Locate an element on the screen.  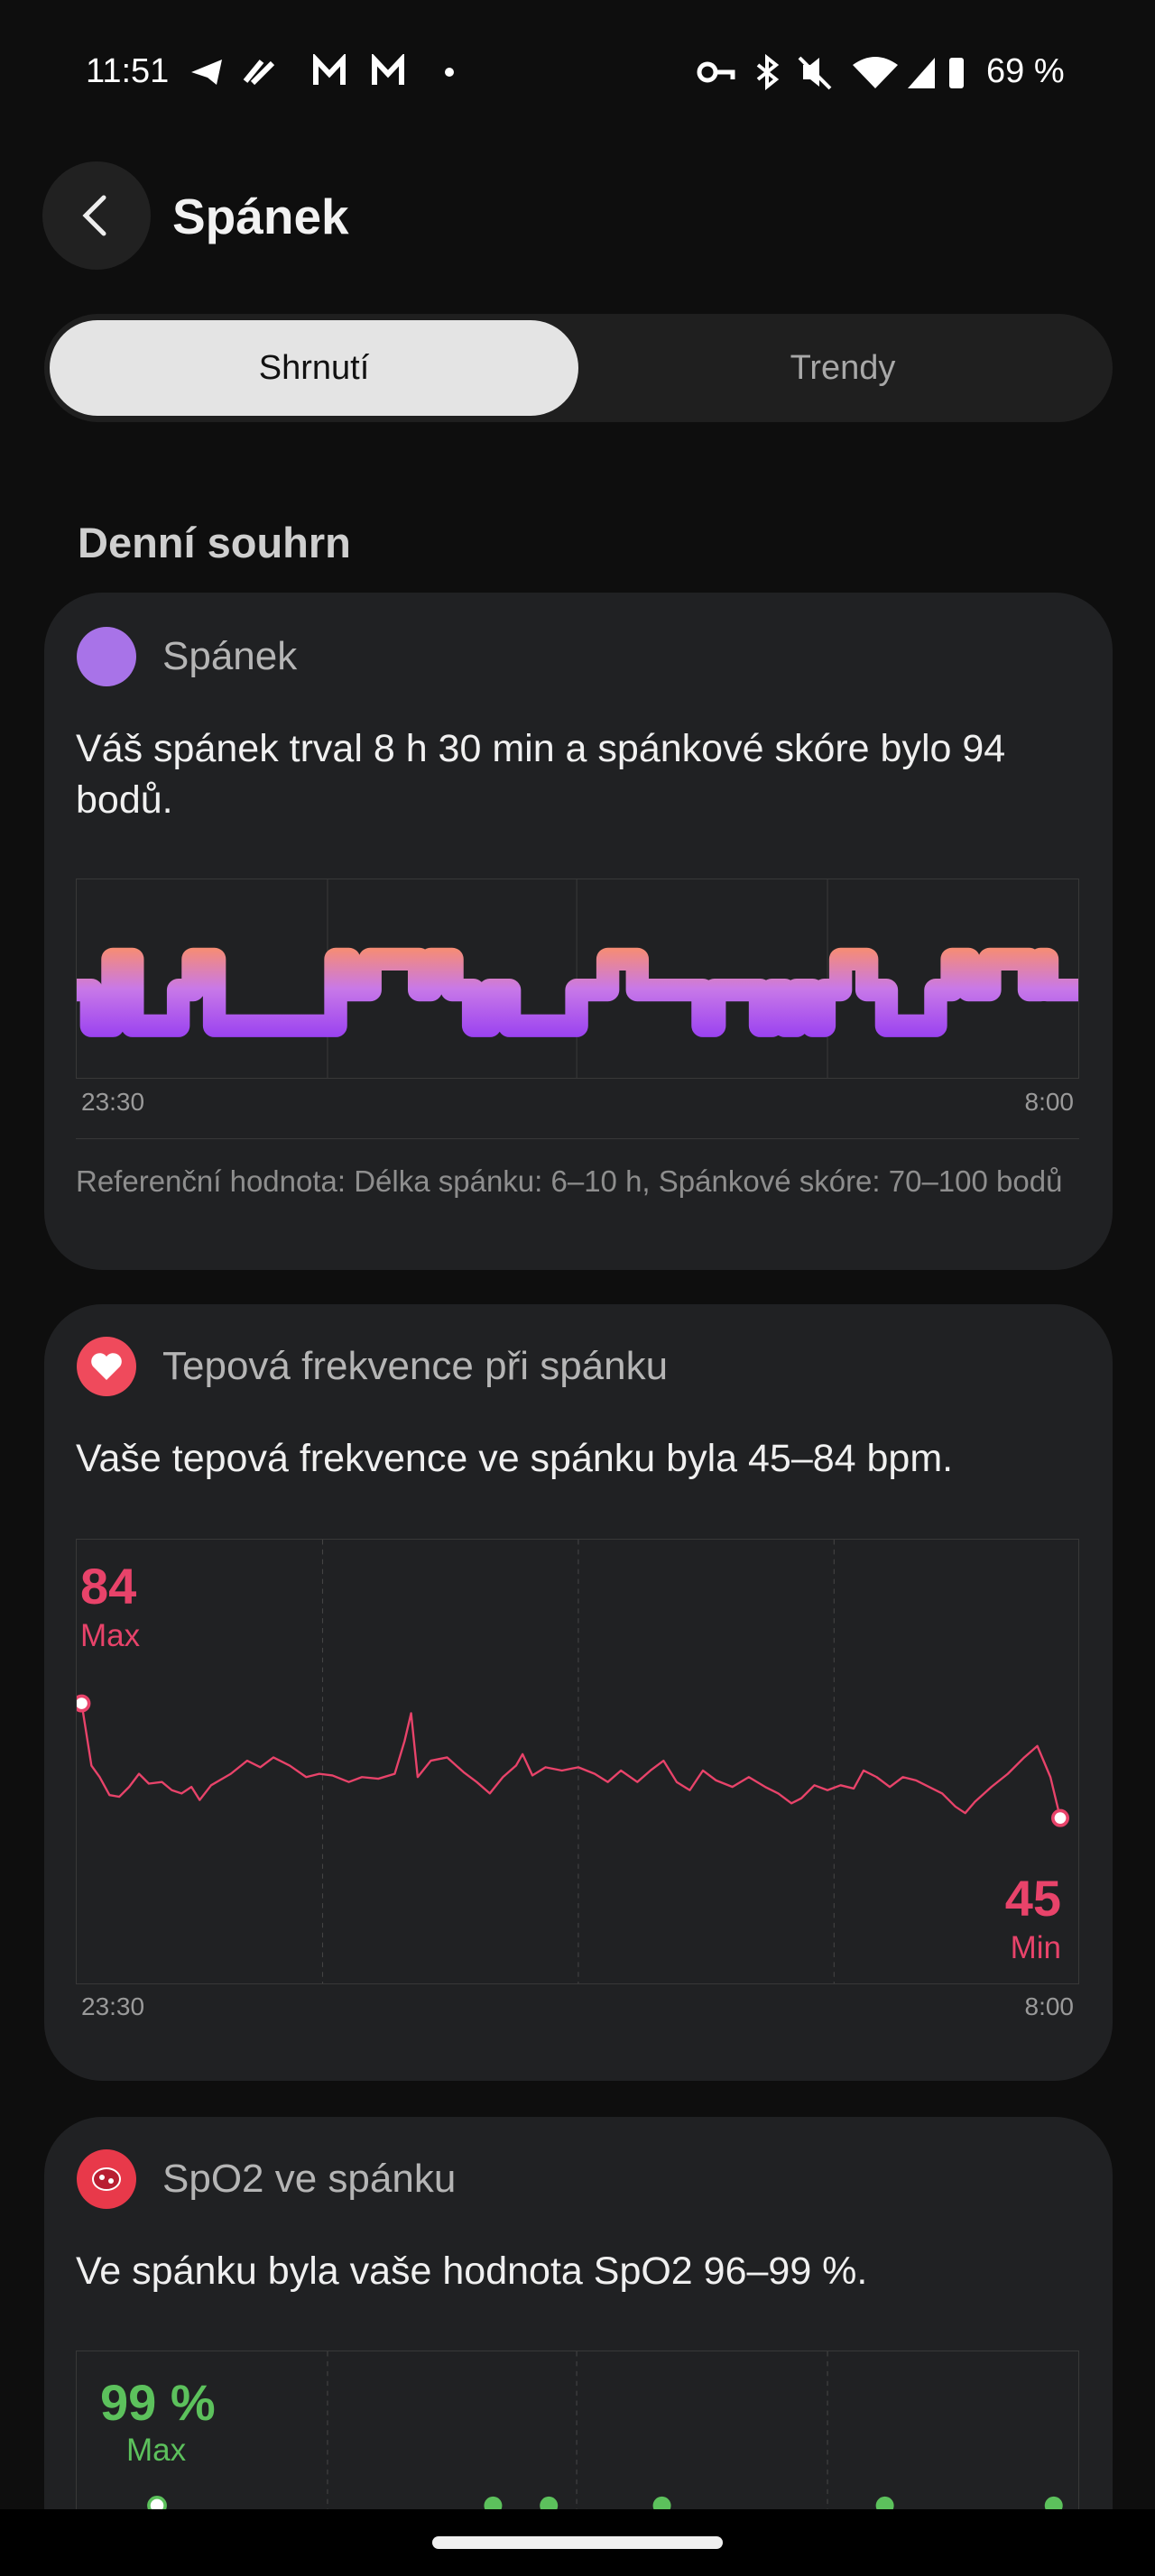
status-battery: 69 % is located at coordinates (1025, 71).